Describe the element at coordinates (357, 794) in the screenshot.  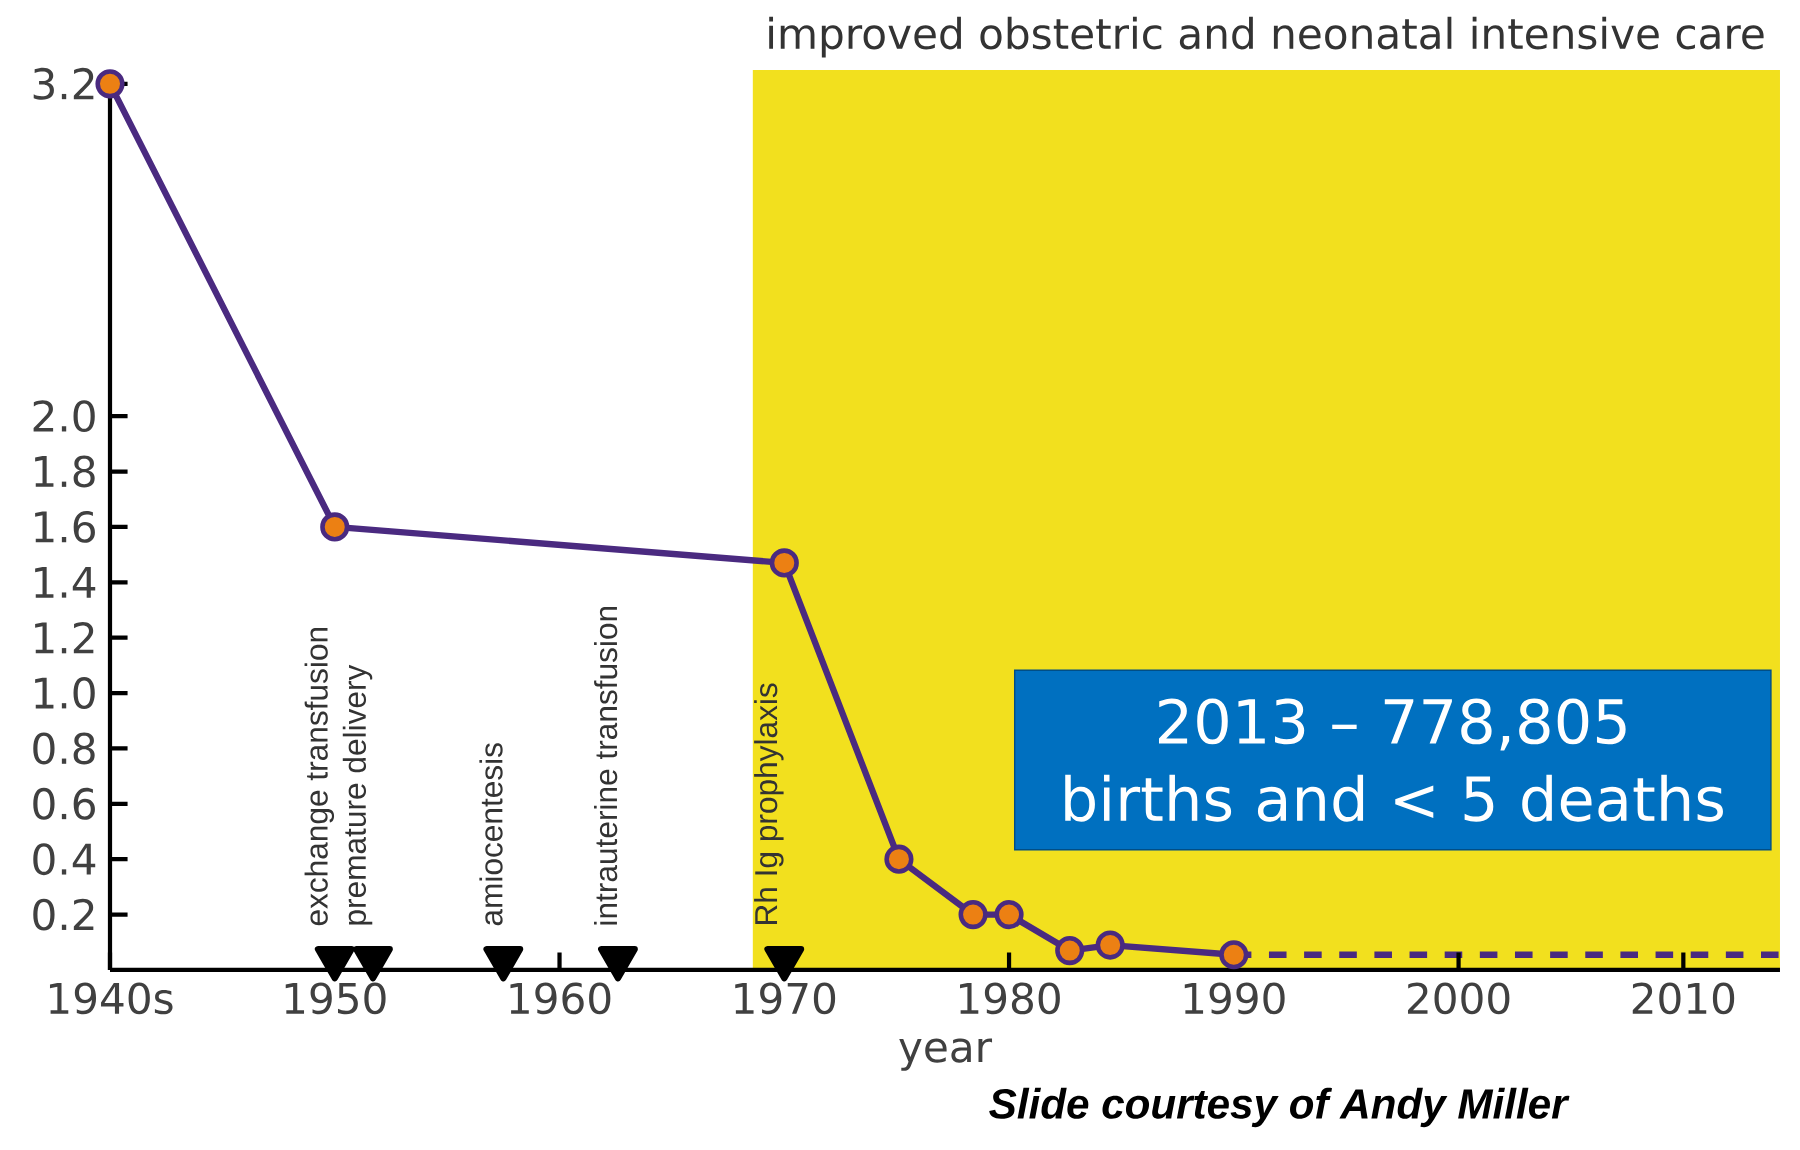
I see `annotation: premature delivery` at that location.